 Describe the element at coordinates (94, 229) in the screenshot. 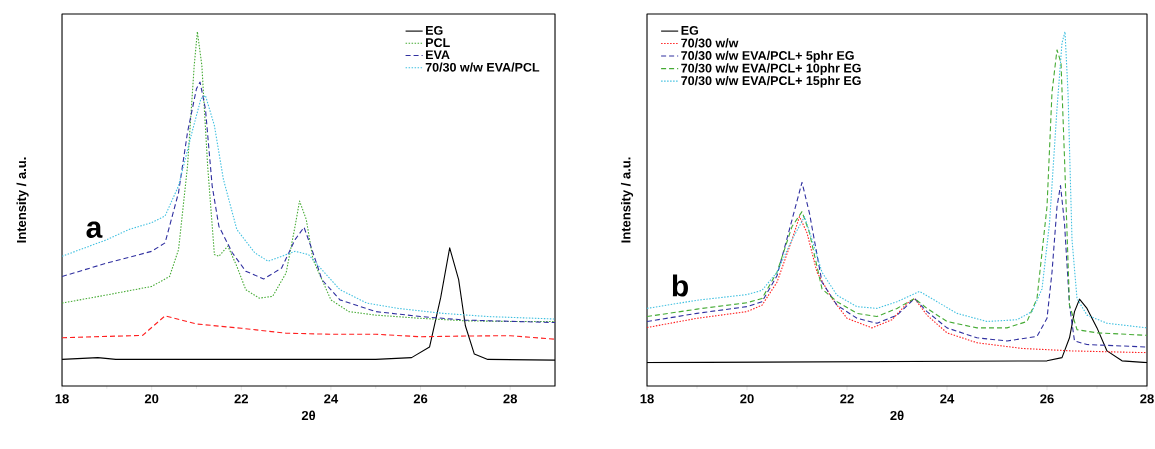

I see `annotation: a` at that location.